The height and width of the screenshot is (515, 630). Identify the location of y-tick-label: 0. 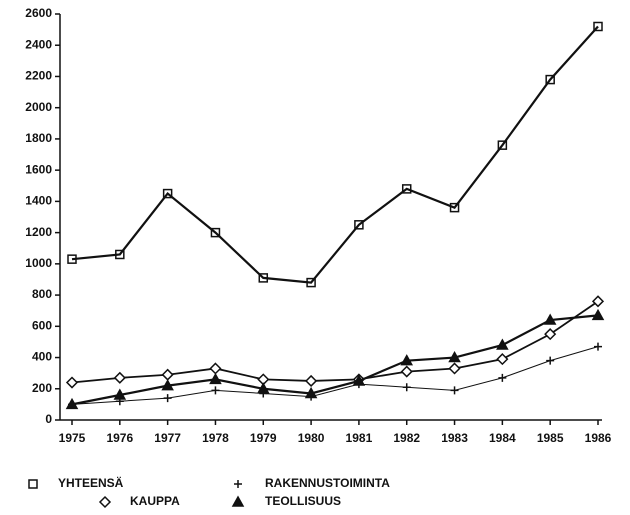
(48, 419).